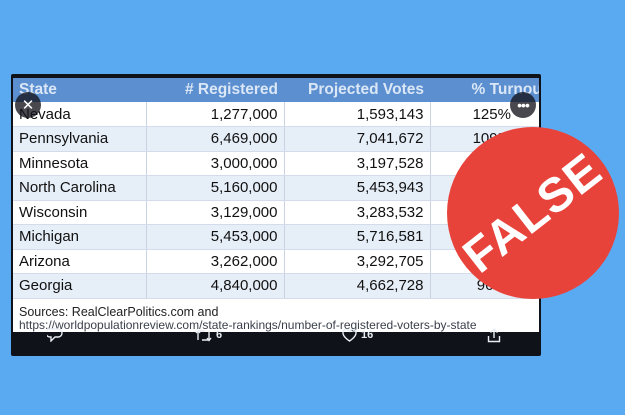  What do you see at coordinates (357, 237) in the screenshot?
I see `cell-projected: 5,716,581` at bounding box center [357, 237].